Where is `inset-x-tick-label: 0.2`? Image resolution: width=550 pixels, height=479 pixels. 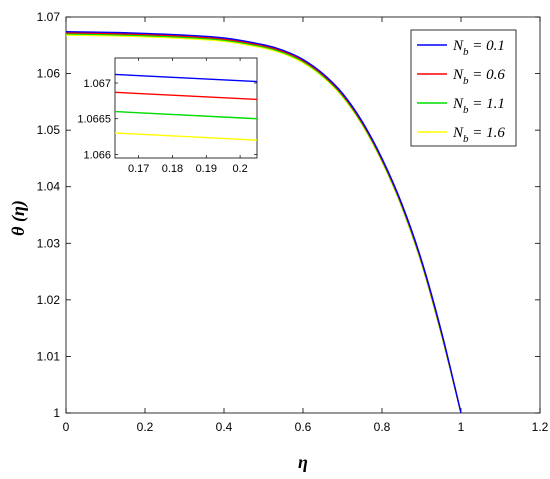
inset-x-tick-label: 0.2 is located at coordinates (239, 169).